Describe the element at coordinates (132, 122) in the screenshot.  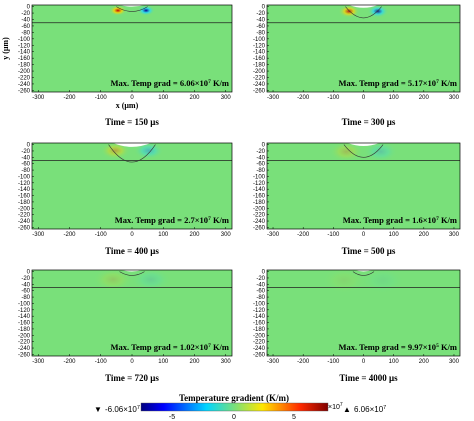
I see `time-caption: Time = 150 μs` at that location.